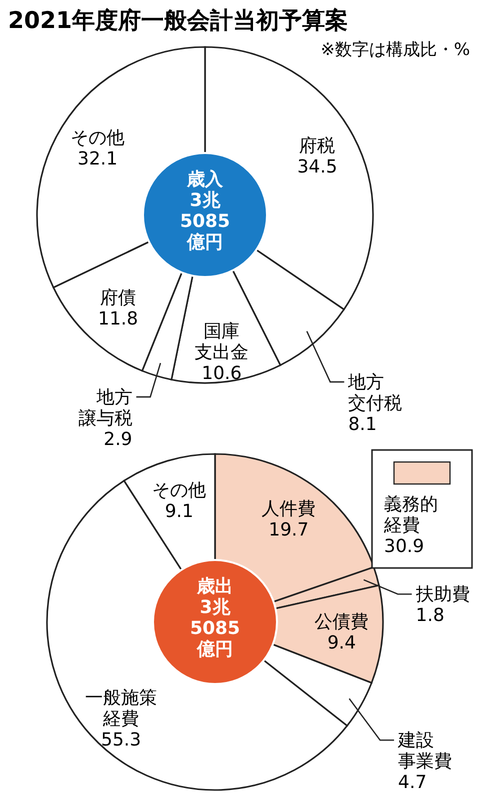  What do you see at coordinates (178, 21) in the screenshot?
I see `title: 2021年度府一般会計当初予算案` at bounding box center [178, 21].